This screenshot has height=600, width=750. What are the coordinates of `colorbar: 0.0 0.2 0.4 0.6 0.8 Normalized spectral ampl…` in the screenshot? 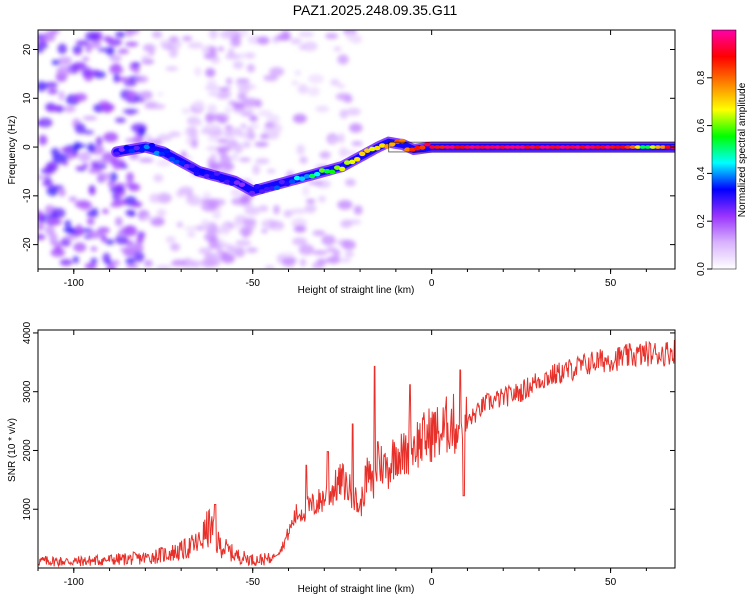 It's located at (722, 152).